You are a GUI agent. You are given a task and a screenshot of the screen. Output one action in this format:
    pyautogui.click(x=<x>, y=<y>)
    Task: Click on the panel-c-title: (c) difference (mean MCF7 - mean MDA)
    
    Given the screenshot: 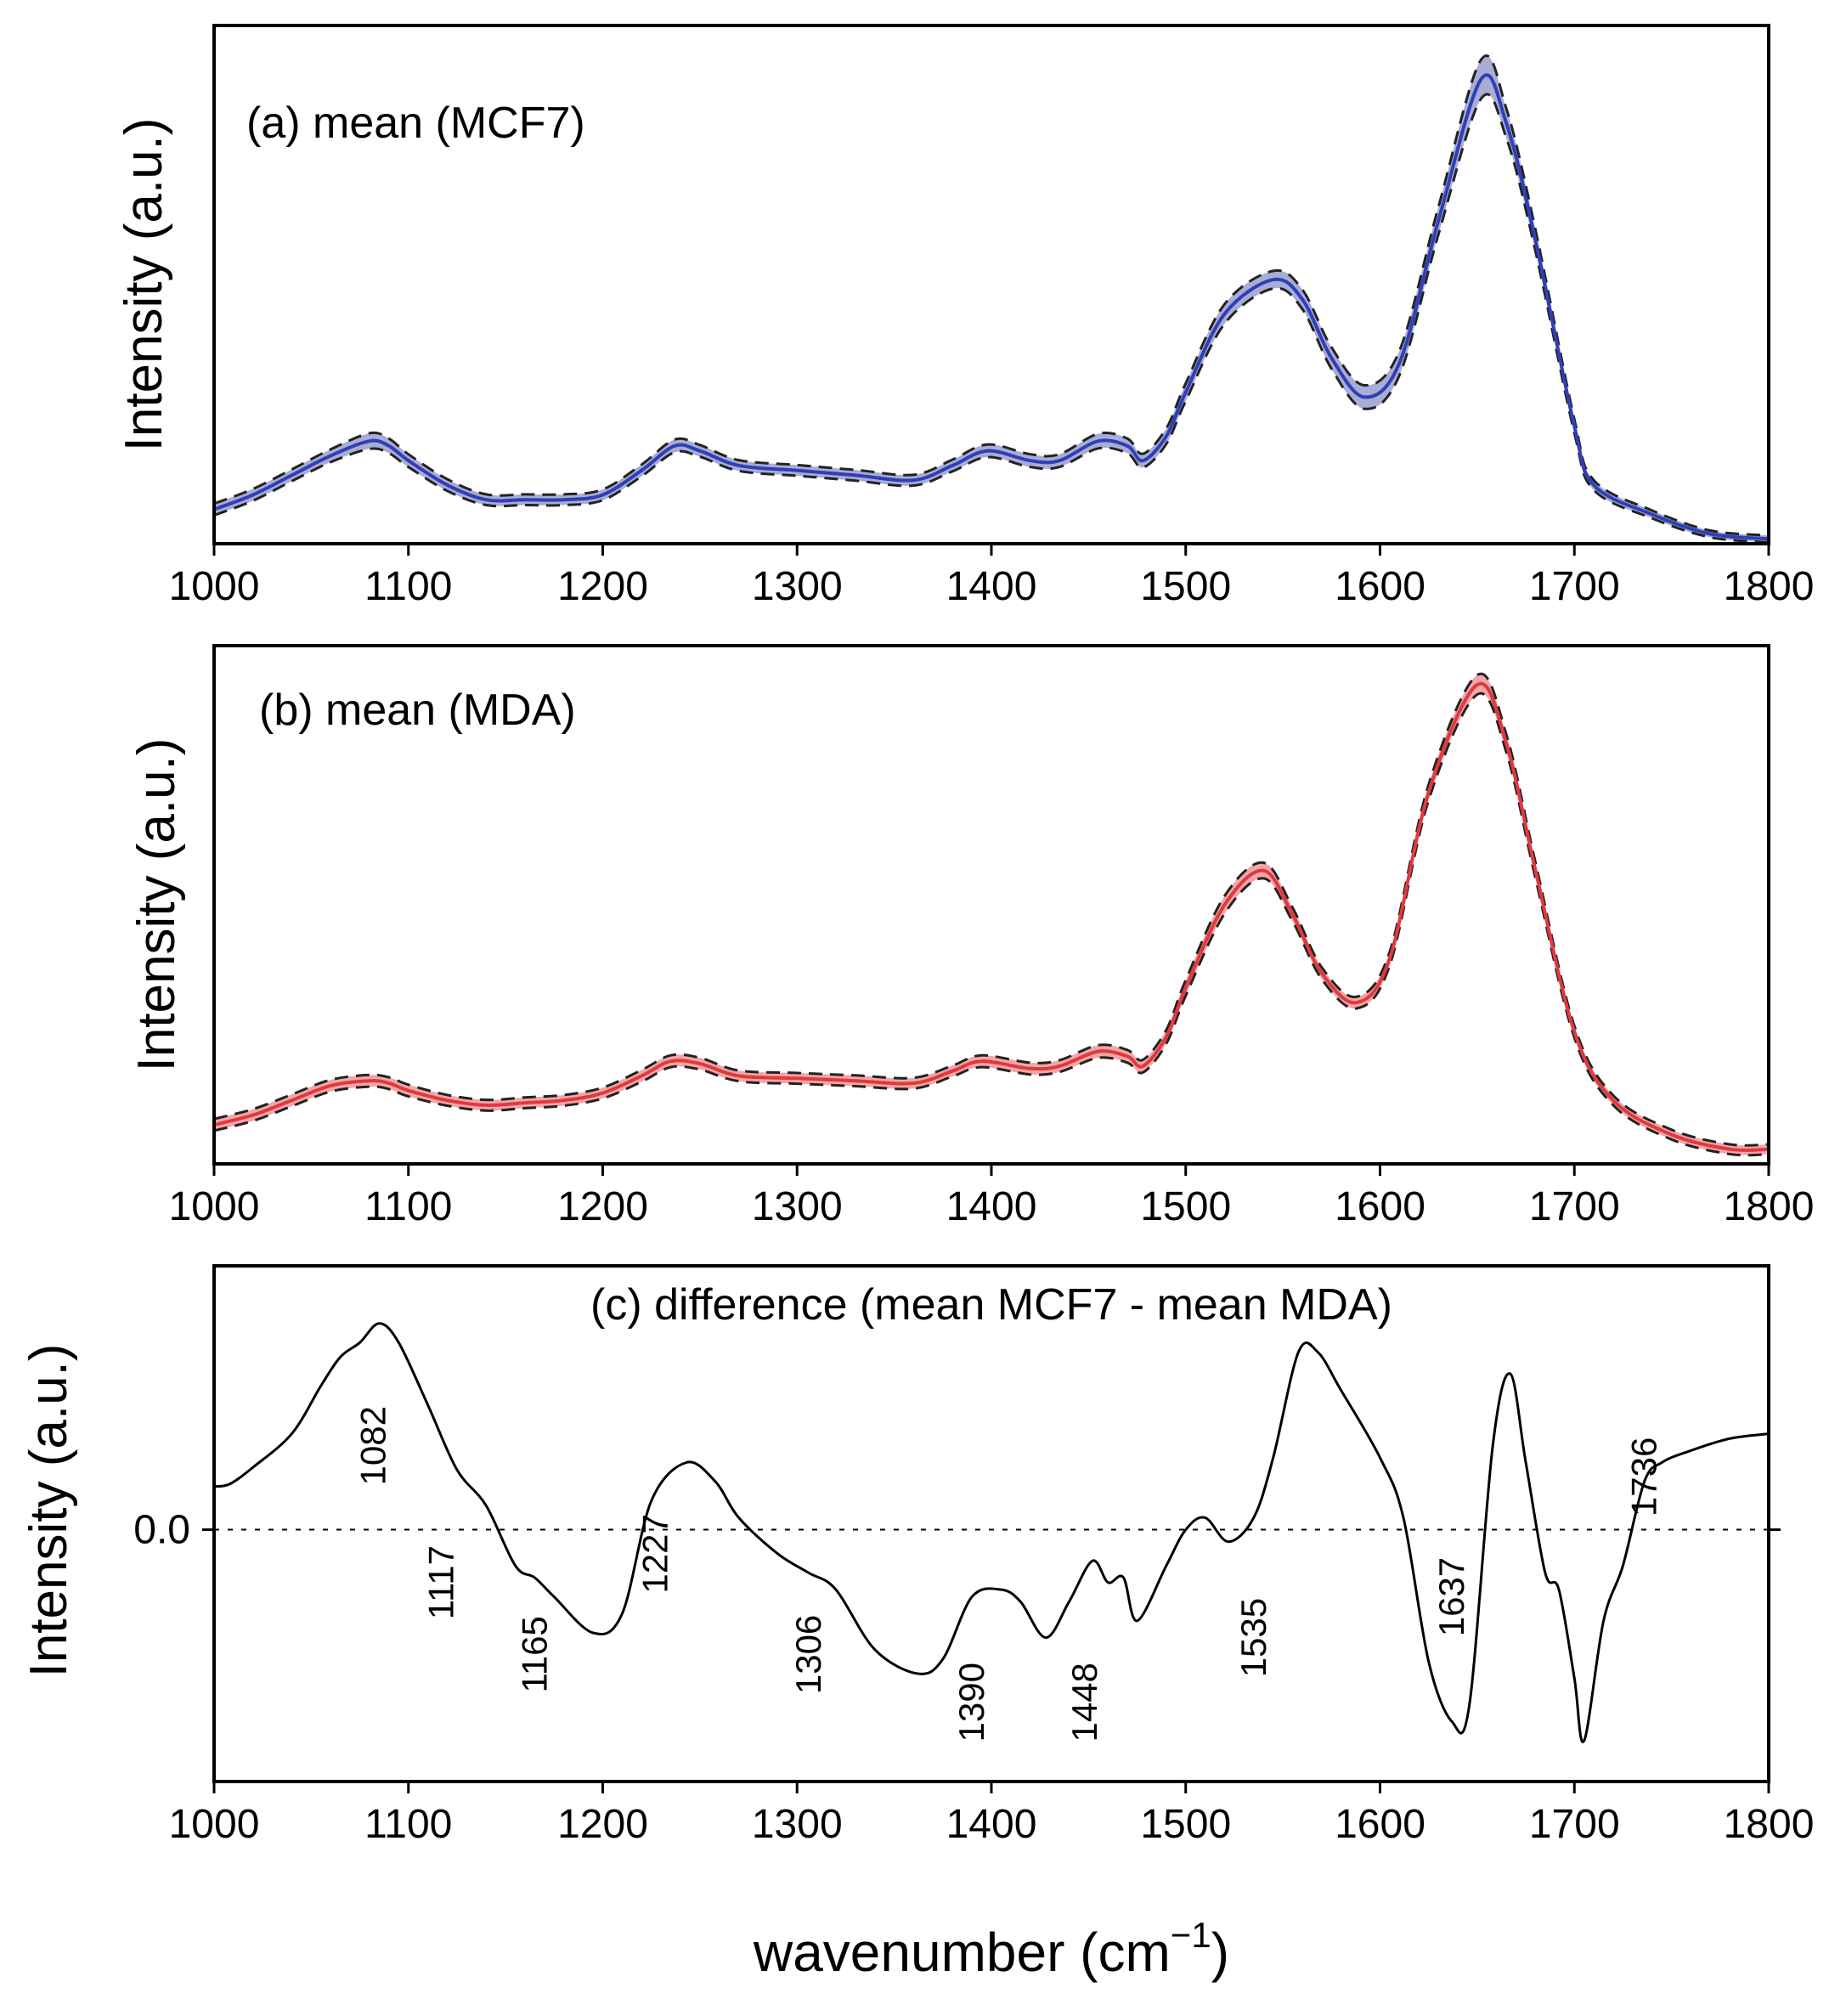 What is the action you would take?
    pyautogui.click(x=991, y=1305)
    